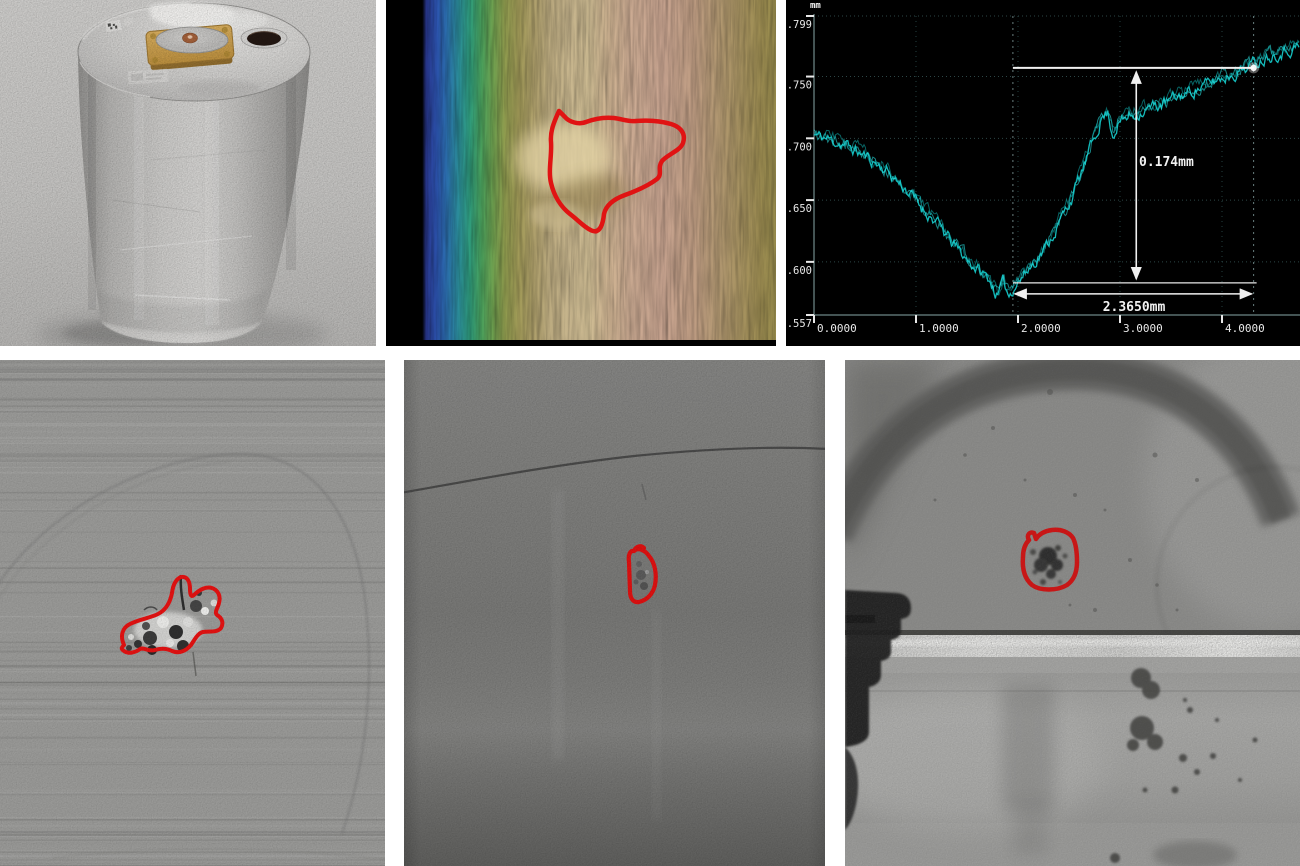 The width and height of the screenshot is (1300, 866). I want to click on profile-curve, so click(1056, 169).